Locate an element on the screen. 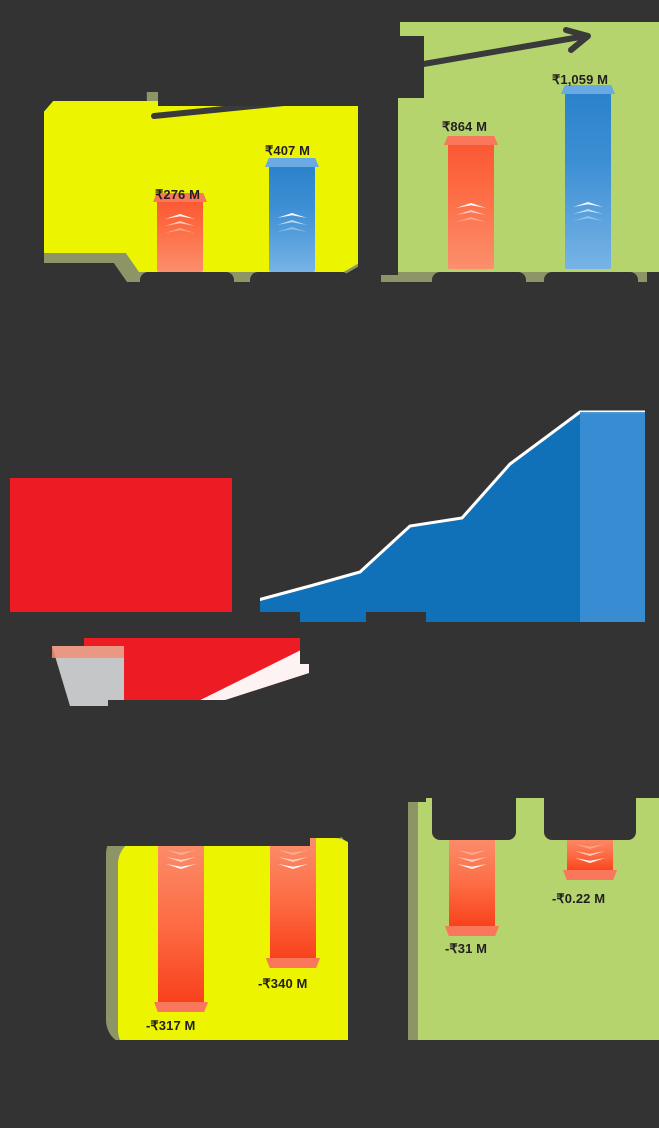  right-trend-arrow-icon is located at coordinates (500, 48).